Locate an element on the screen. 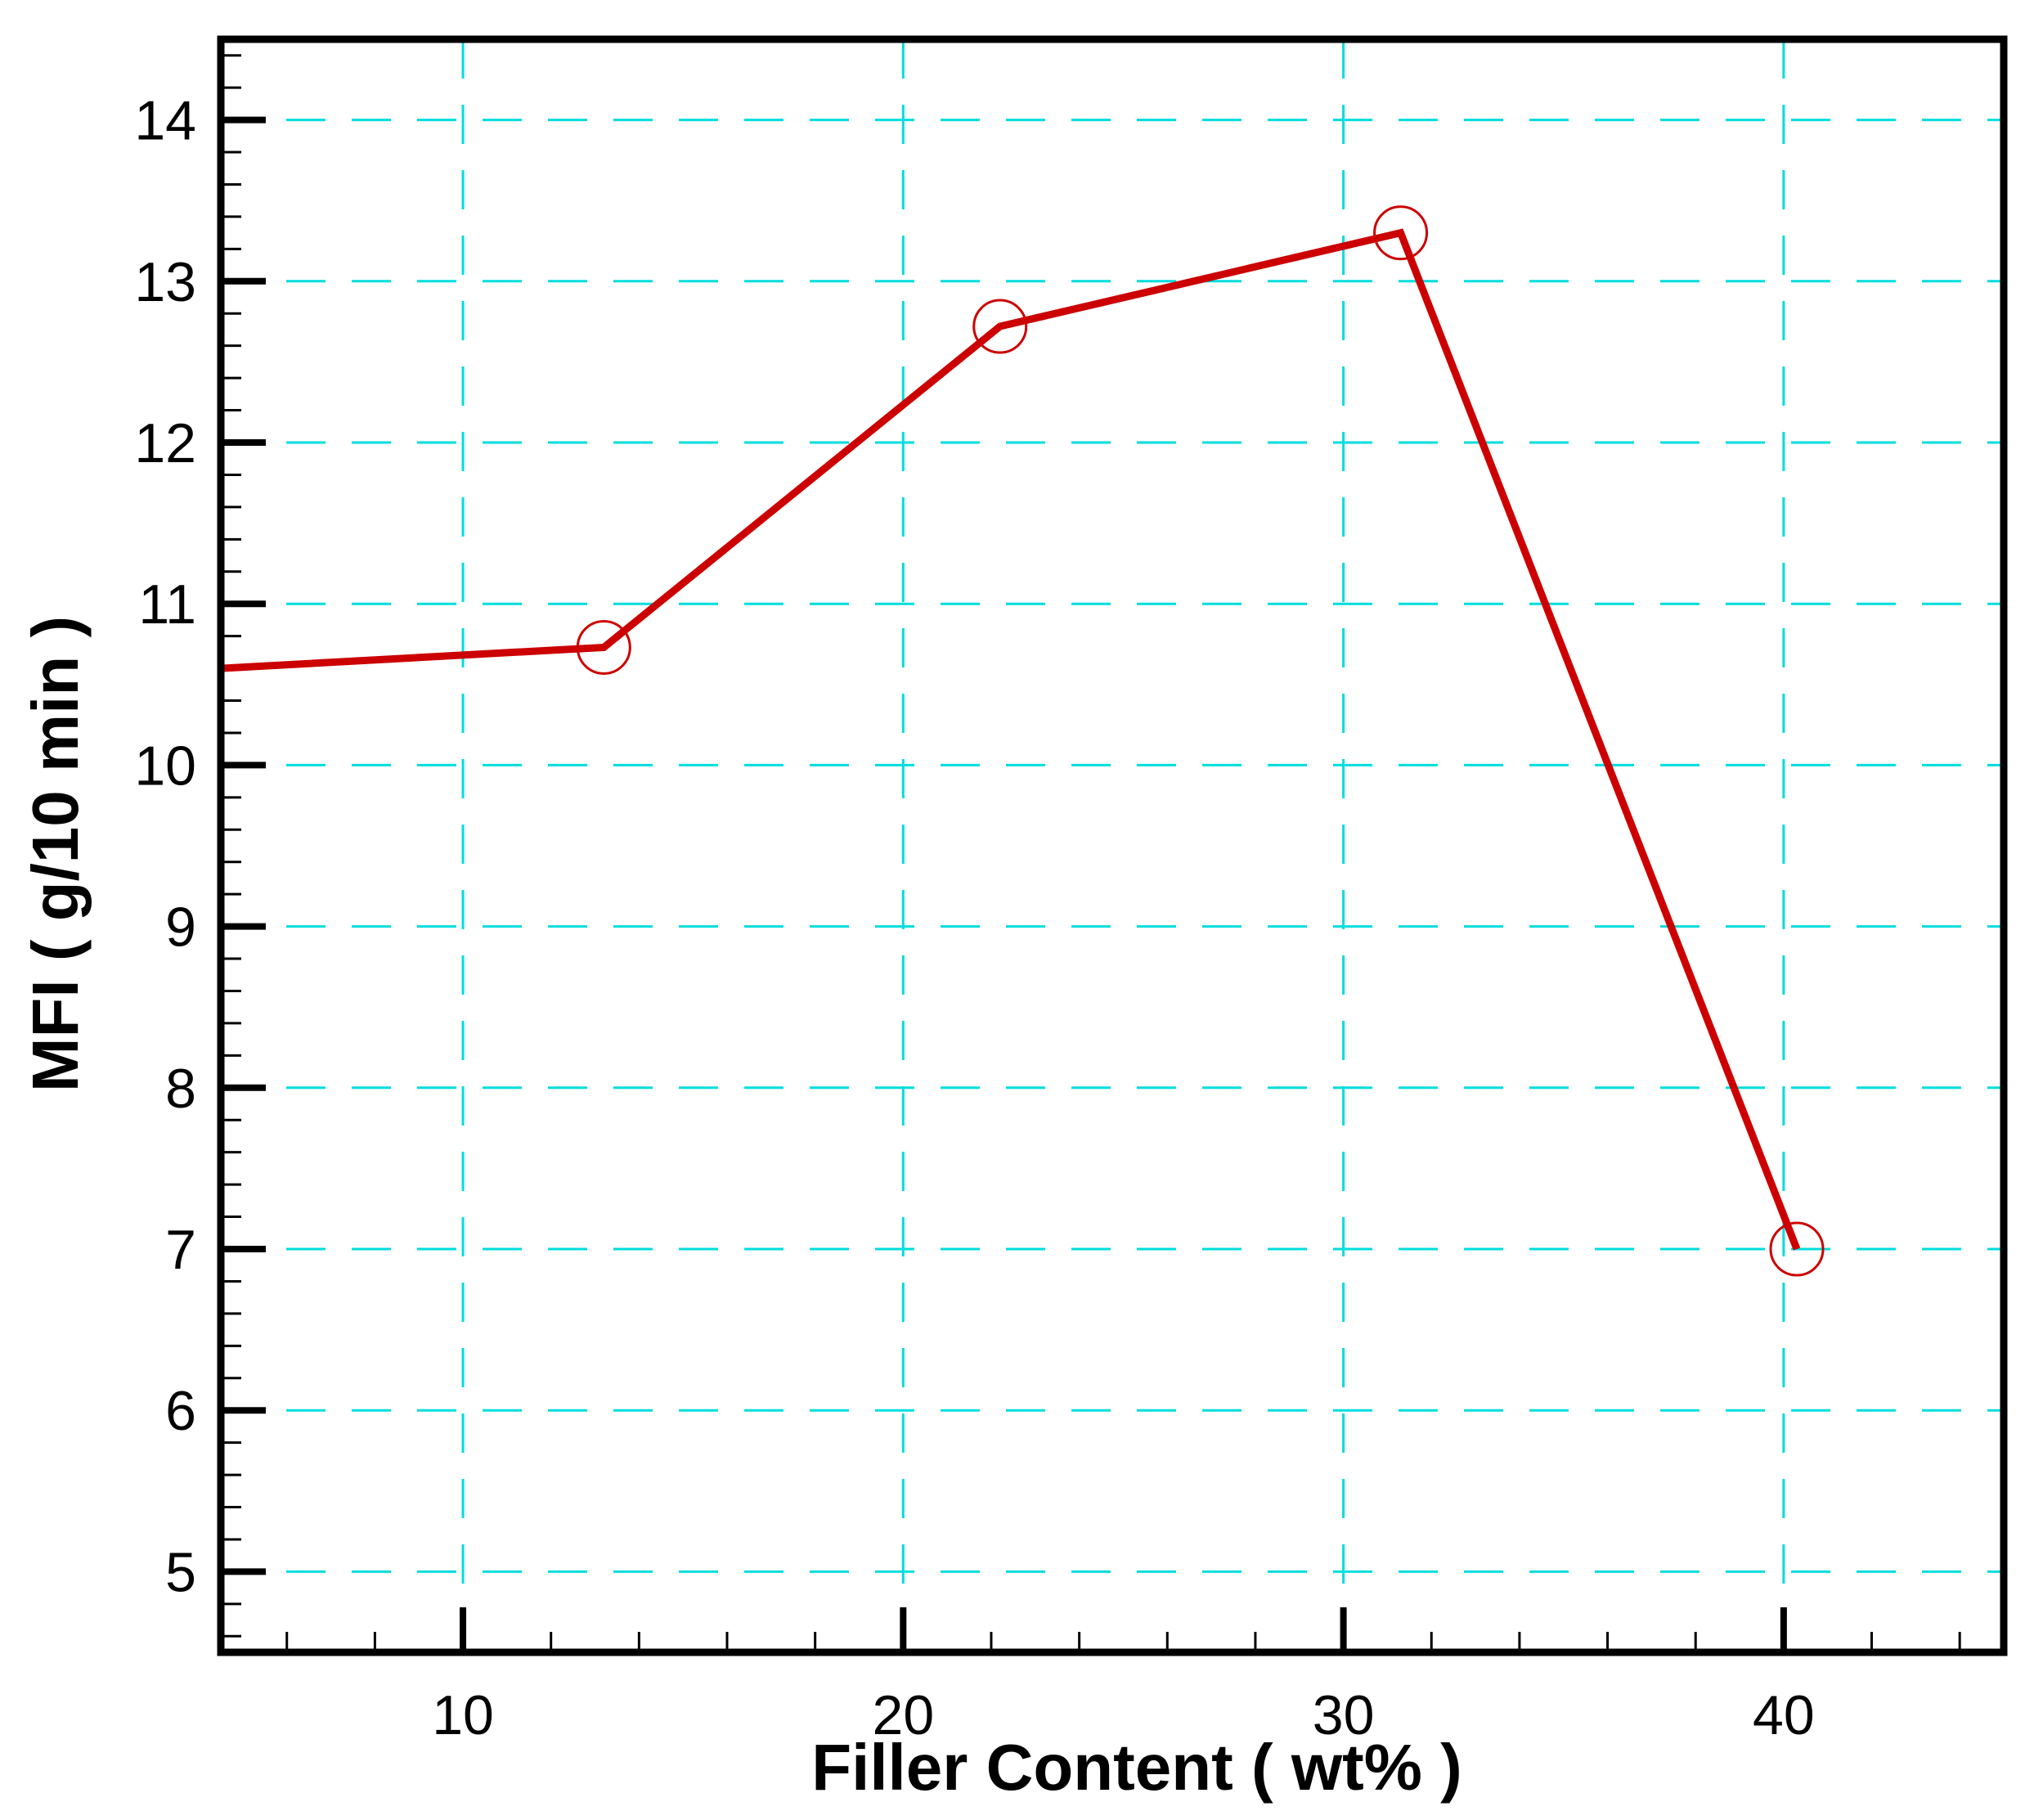 This screenshot has width=2025, height=1820. y-tick-label: 6 is located at coordinates (180, 1411).